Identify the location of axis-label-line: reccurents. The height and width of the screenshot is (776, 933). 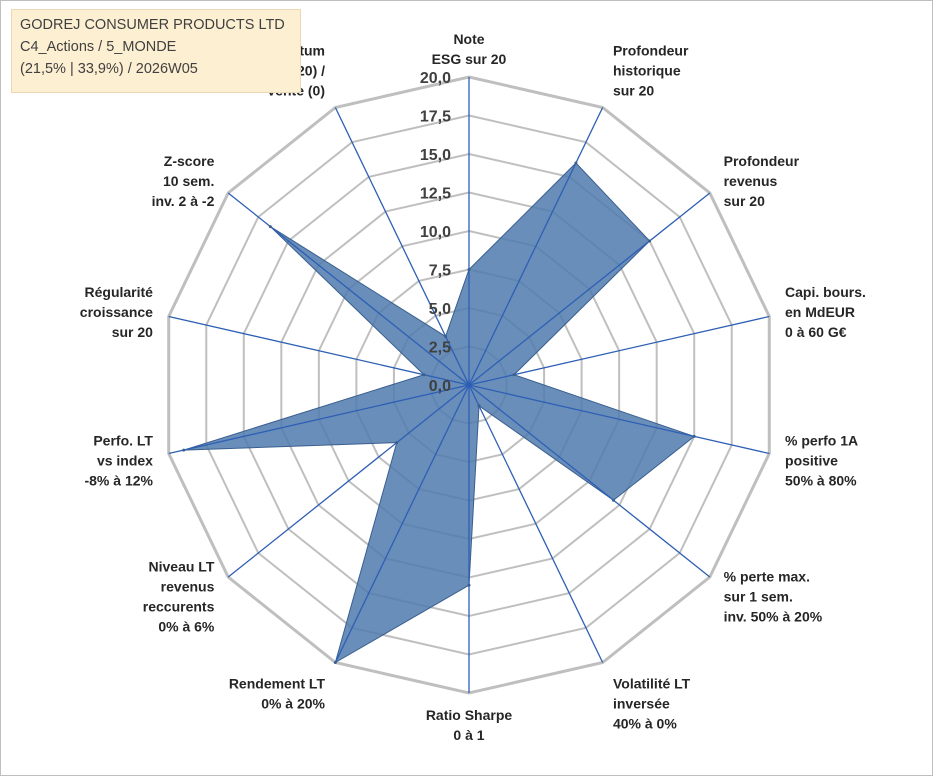
(179, 606).